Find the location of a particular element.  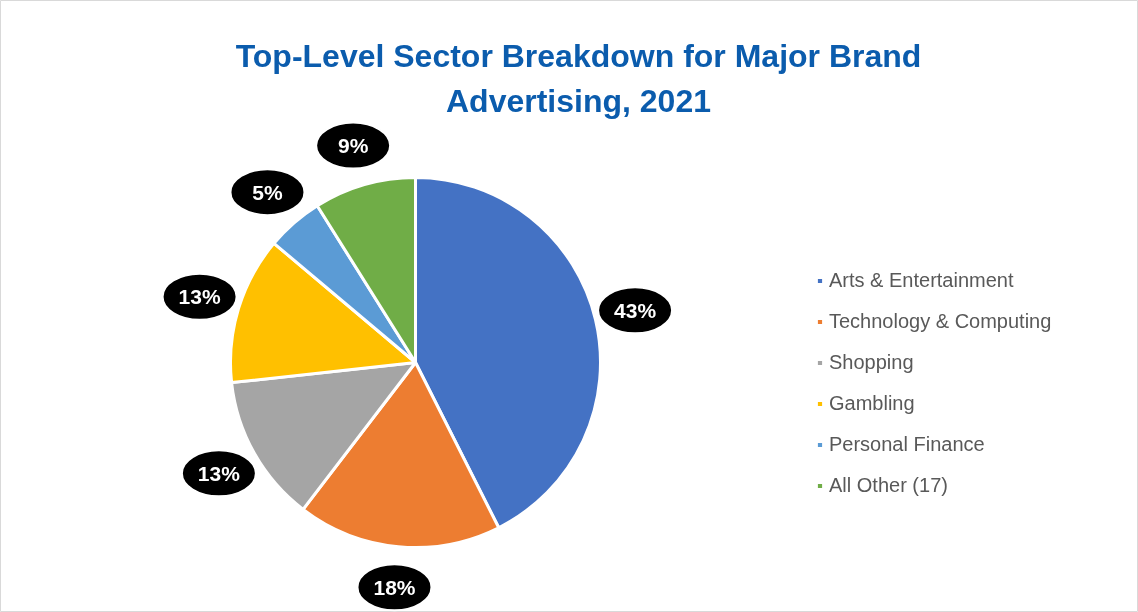

legend-label: All Other (17) is located at coordinates (888, 485).